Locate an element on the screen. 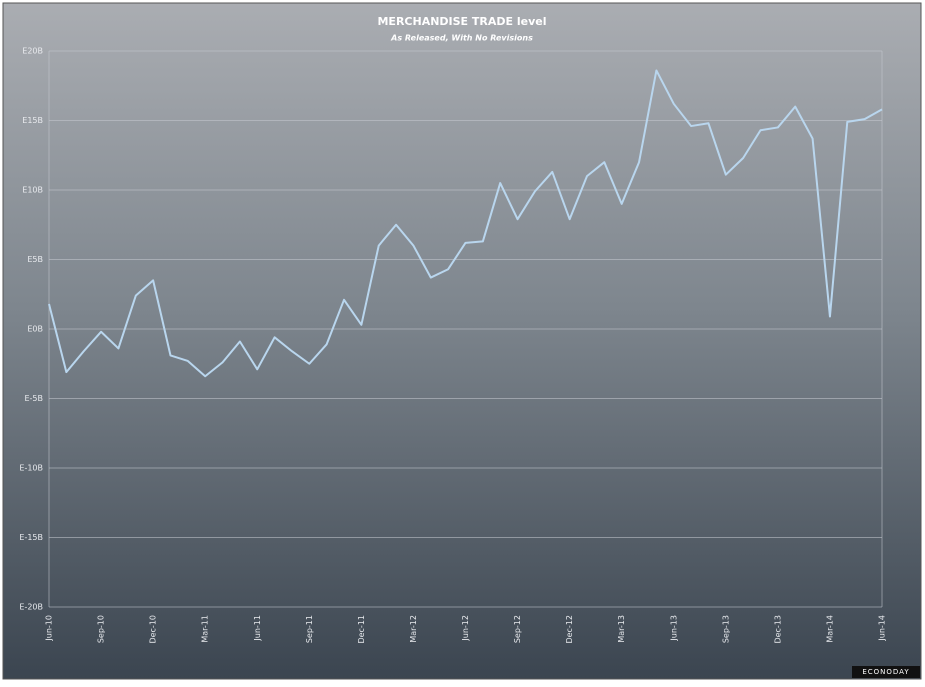 Image resolution: width=925 pixels, height=687 pixels. x-tick-label: Sep-12 is located at coordinates (517, 629).